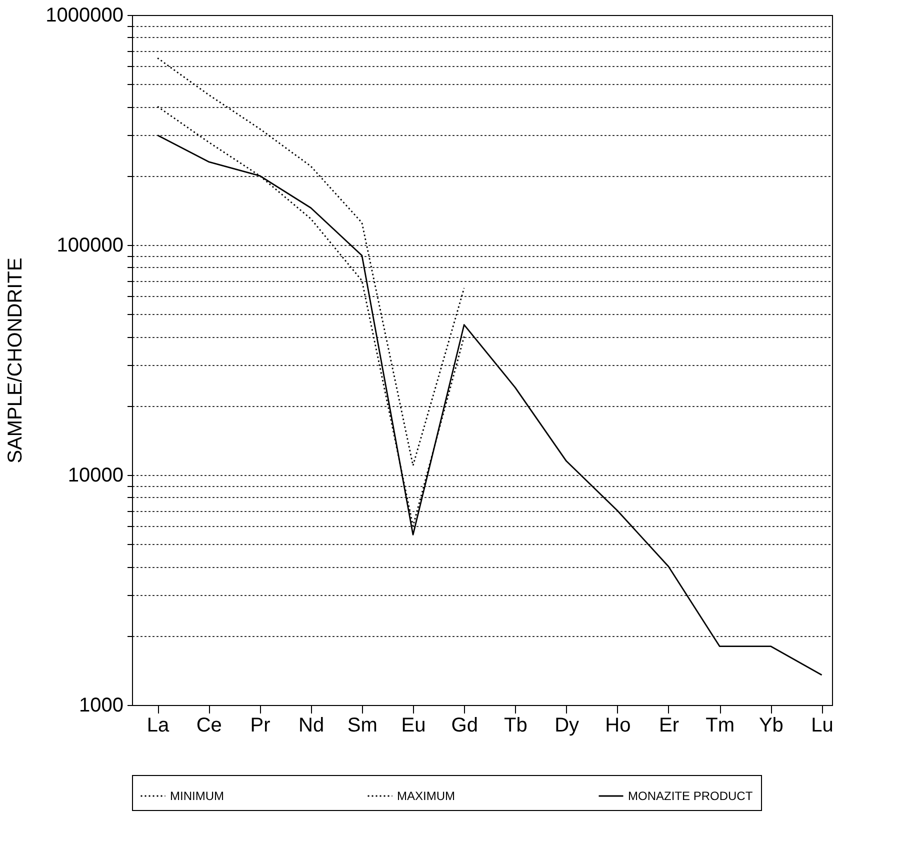 The width and height of the screenshot is (913, 864). Describe the element at coordinates (101, 705) in the screenshot. I see `y-tick-label: 1000` at that location.